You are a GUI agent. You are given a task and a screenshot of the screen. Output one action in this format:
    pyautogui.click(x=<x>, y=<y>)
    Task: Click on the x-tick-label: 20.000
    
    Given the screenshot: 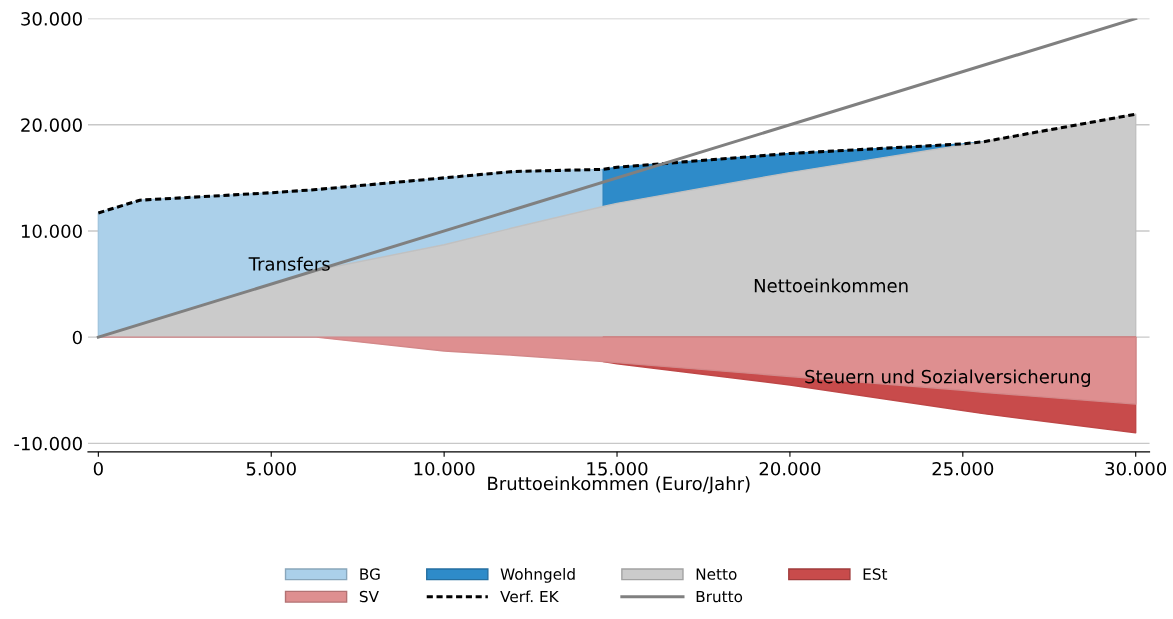 What is the action you would take?
    pyautogui.click(x=790, y=468)
    